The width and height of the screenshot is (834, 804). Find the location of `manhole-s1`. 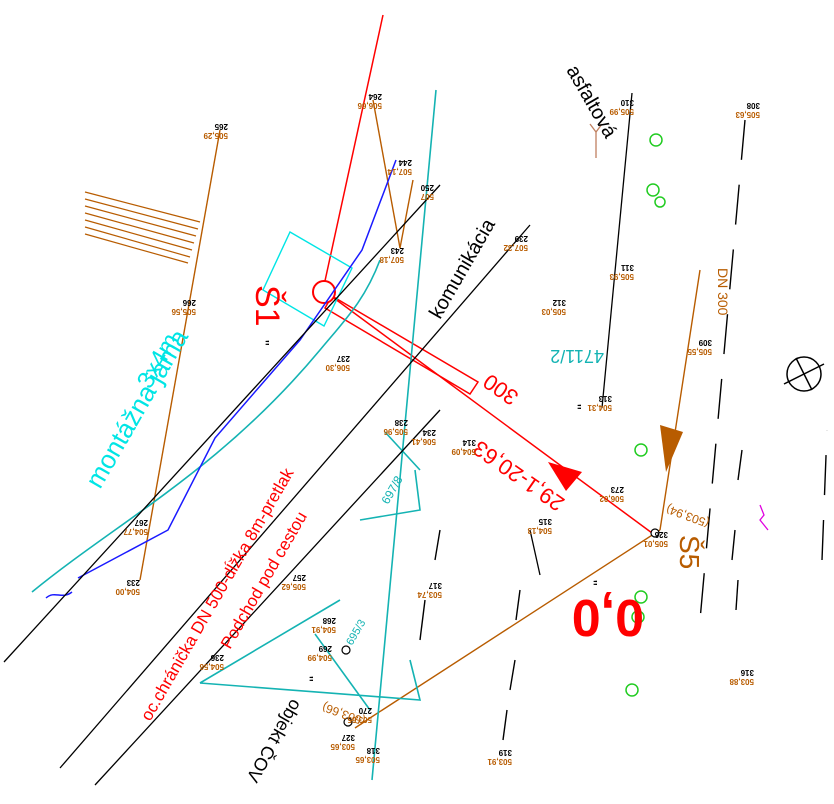

manhole-s1 is located at coordinates (324, 292).